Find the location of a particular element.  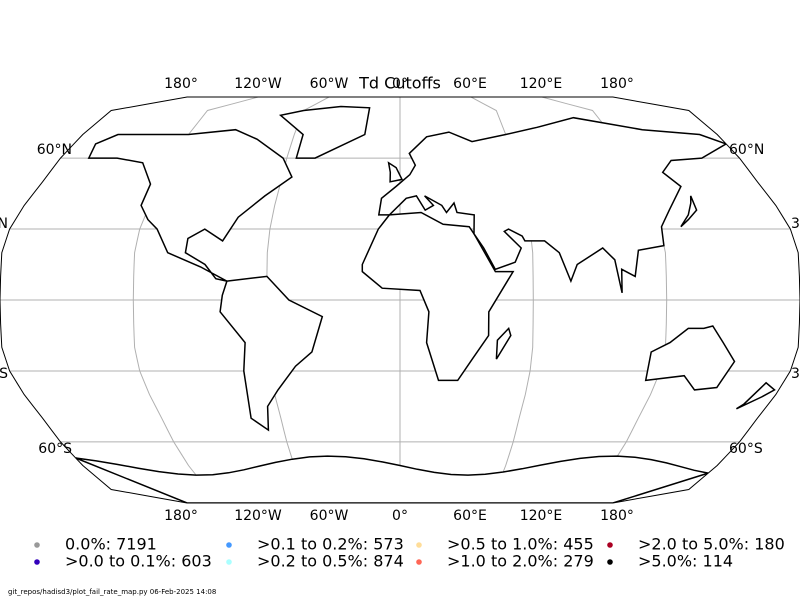

legend-label: >0.5 to 1.0%: 455 is located at coordinates (520, 544).